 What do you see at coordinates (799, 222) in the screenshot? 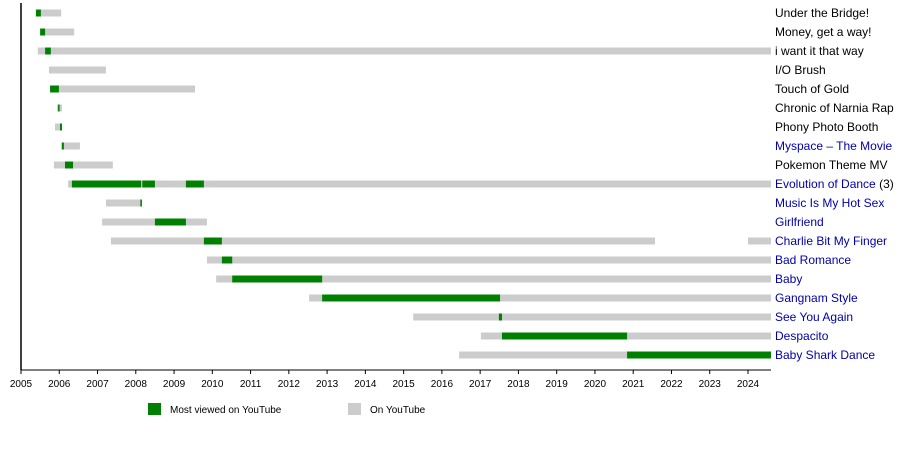
I see `row-label: Girlfriend` at bounding box center [799, 222].